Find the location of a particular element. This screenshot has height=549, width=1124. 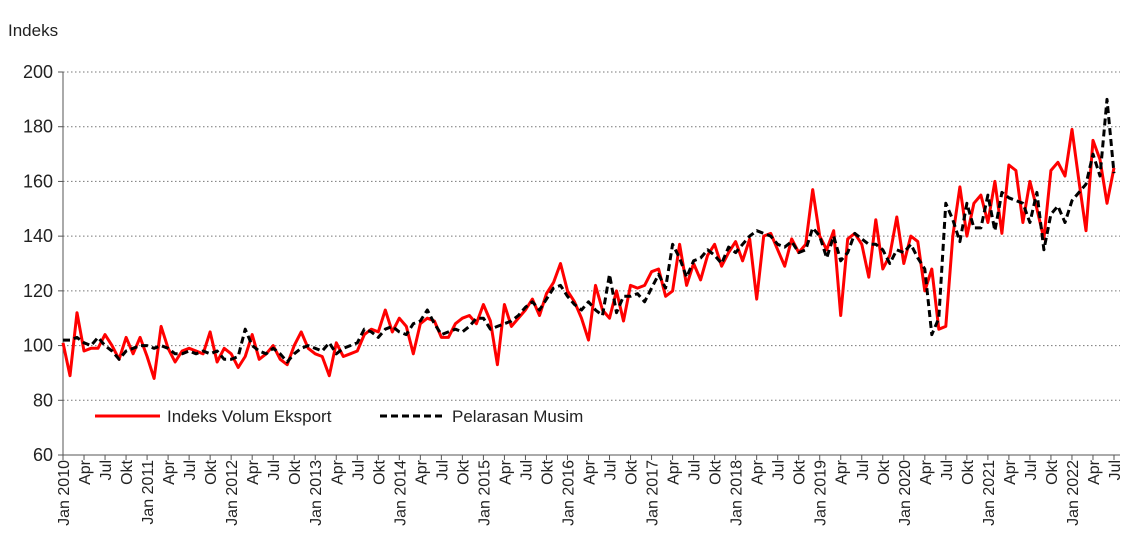

x-tick-label: Jan 2019 is located at coordinates (821, 493).